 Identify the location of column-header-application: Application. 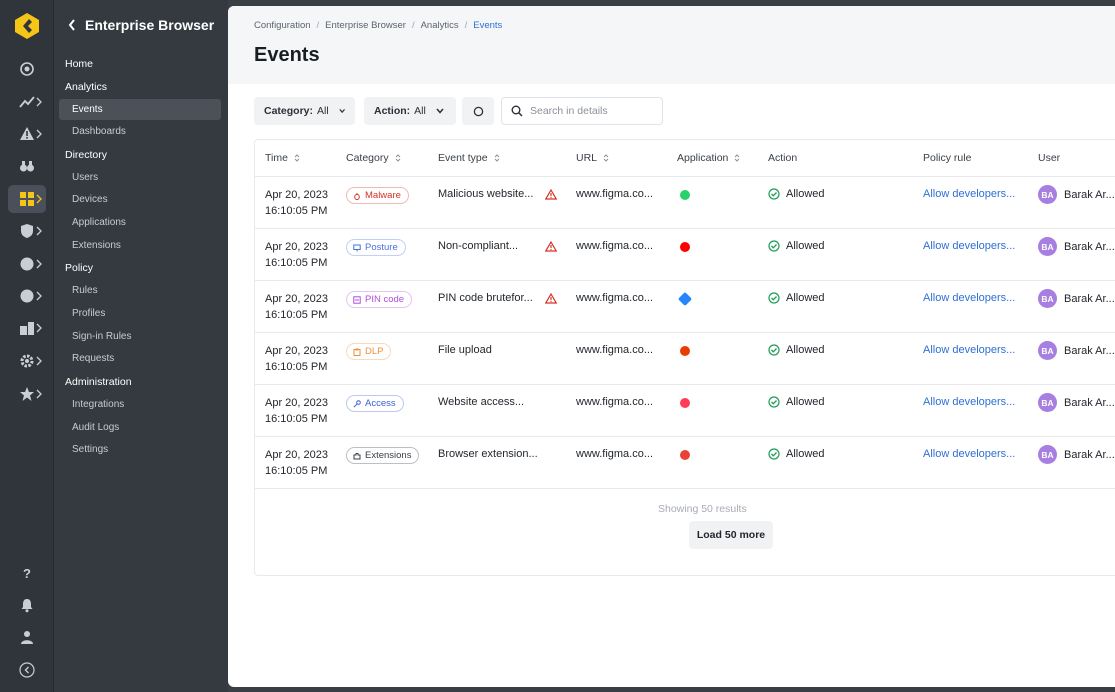
(708, 158).